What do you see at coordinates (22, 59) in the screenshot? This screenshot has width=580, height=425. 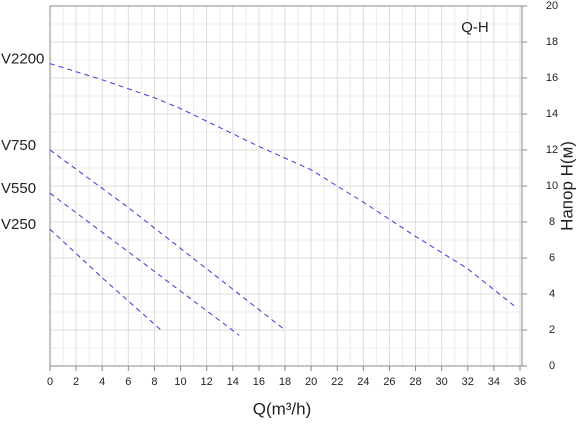 I see `series-label: V2200` at bounding box center [22, 59].